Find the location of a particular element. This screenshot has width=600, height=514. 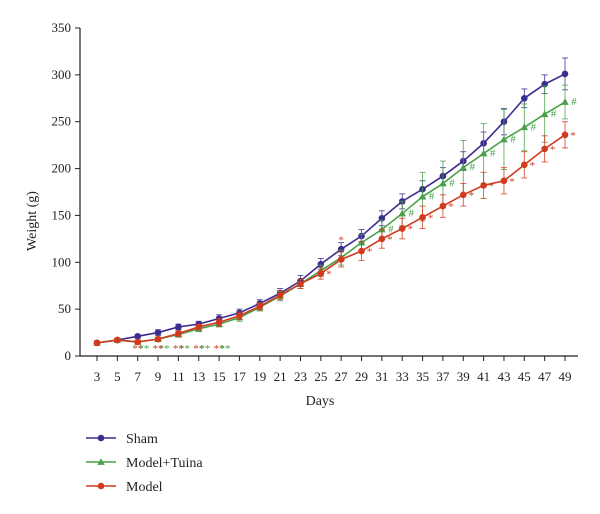

y-tick-label: 350 is located at coordinates (62, 27).